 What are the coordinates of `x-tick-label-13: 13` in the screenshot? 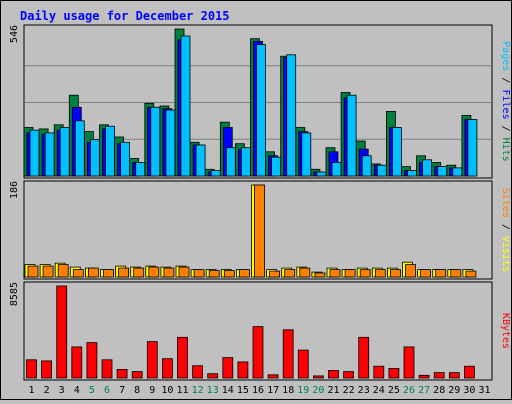 It's located at (213, 390).